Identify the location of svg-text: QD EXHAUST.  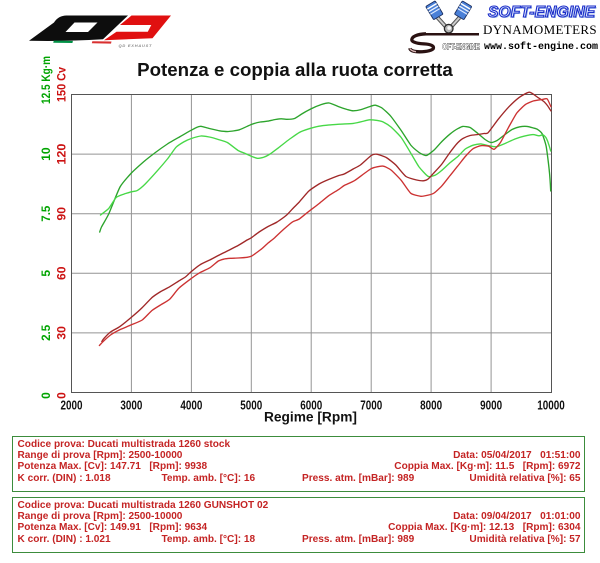
(136, 45).